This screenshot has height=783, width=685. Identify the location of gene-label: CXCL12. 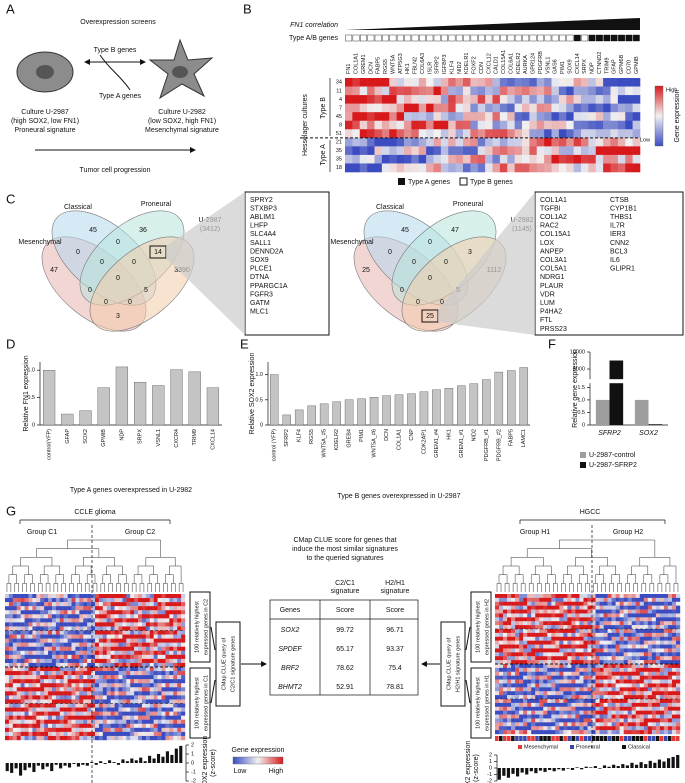
(489, 63).